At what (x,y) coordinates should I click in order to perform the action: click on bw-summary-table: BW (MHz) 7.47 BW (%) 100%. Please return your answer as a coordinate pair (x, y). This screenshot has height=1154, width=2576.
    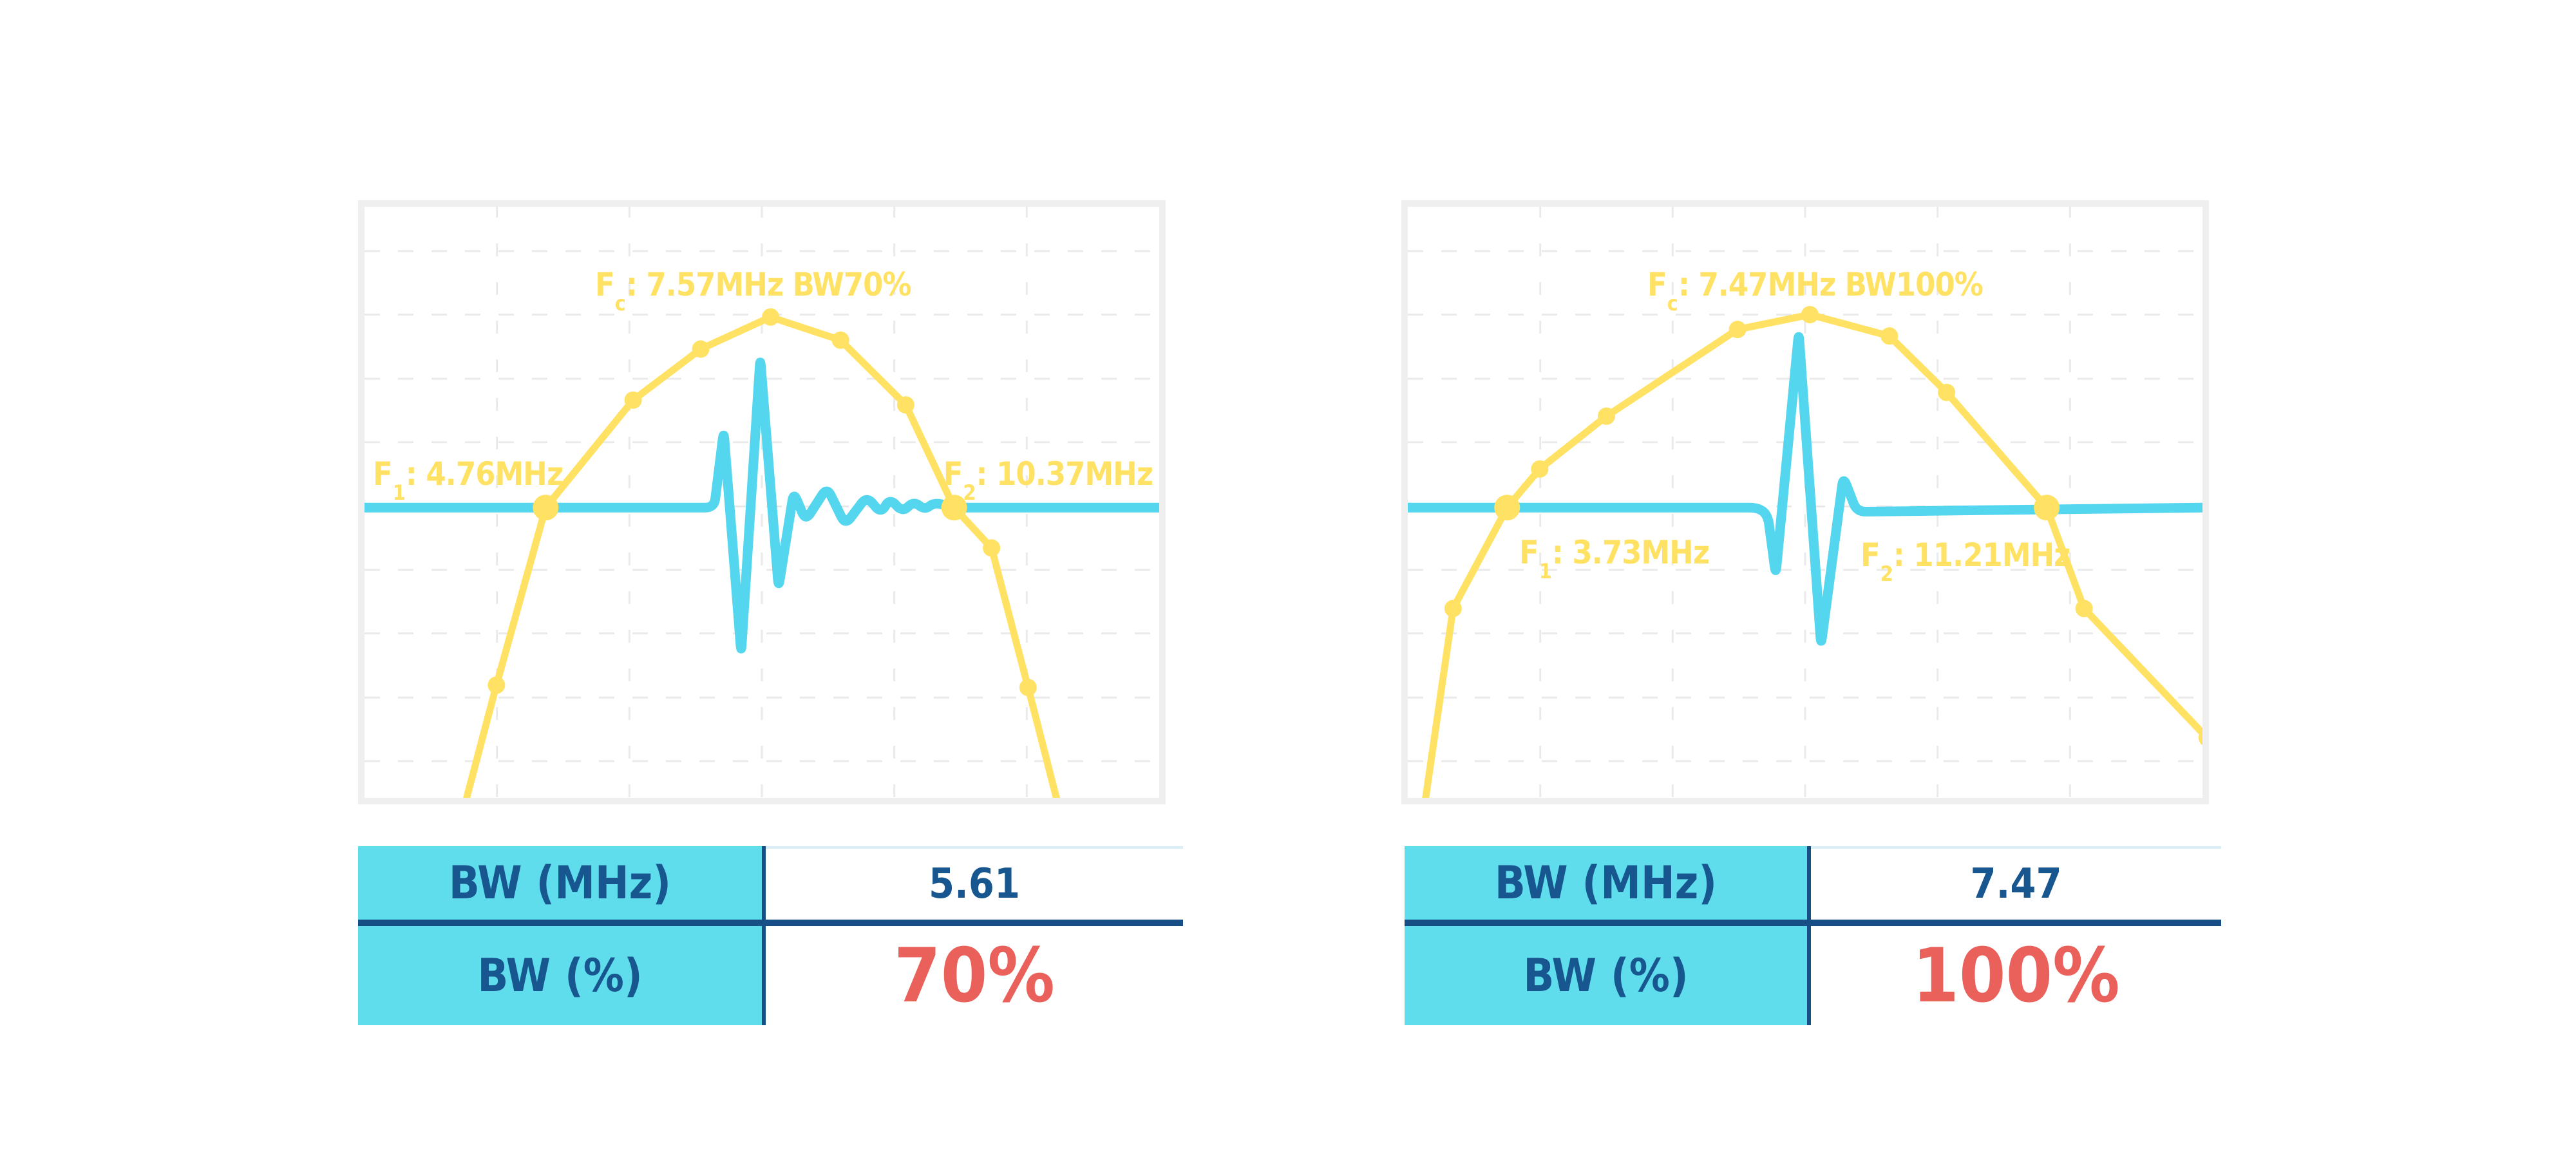
    Looking at the image, I should click on (1813, 936).